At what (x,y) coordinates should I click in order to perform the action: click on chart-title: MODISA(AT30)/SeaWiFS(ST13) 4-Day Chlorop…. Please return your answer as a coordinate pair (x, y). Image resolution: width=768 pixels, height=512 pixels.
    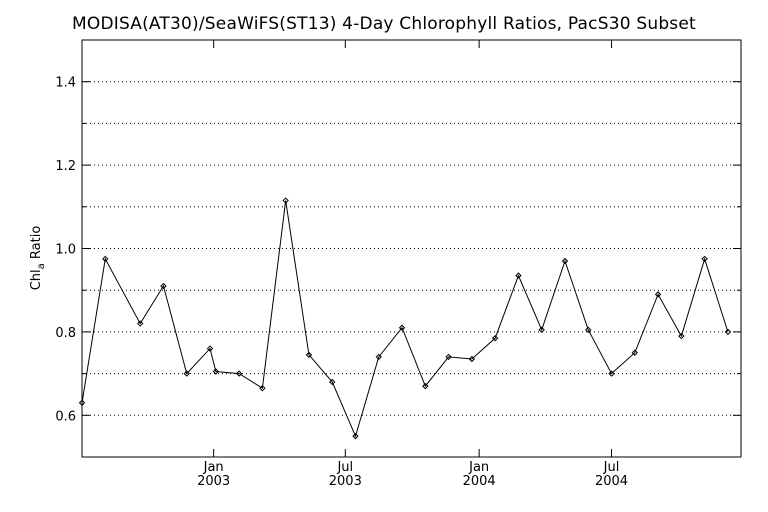
    Looking at the image, I should click on (384, 24).